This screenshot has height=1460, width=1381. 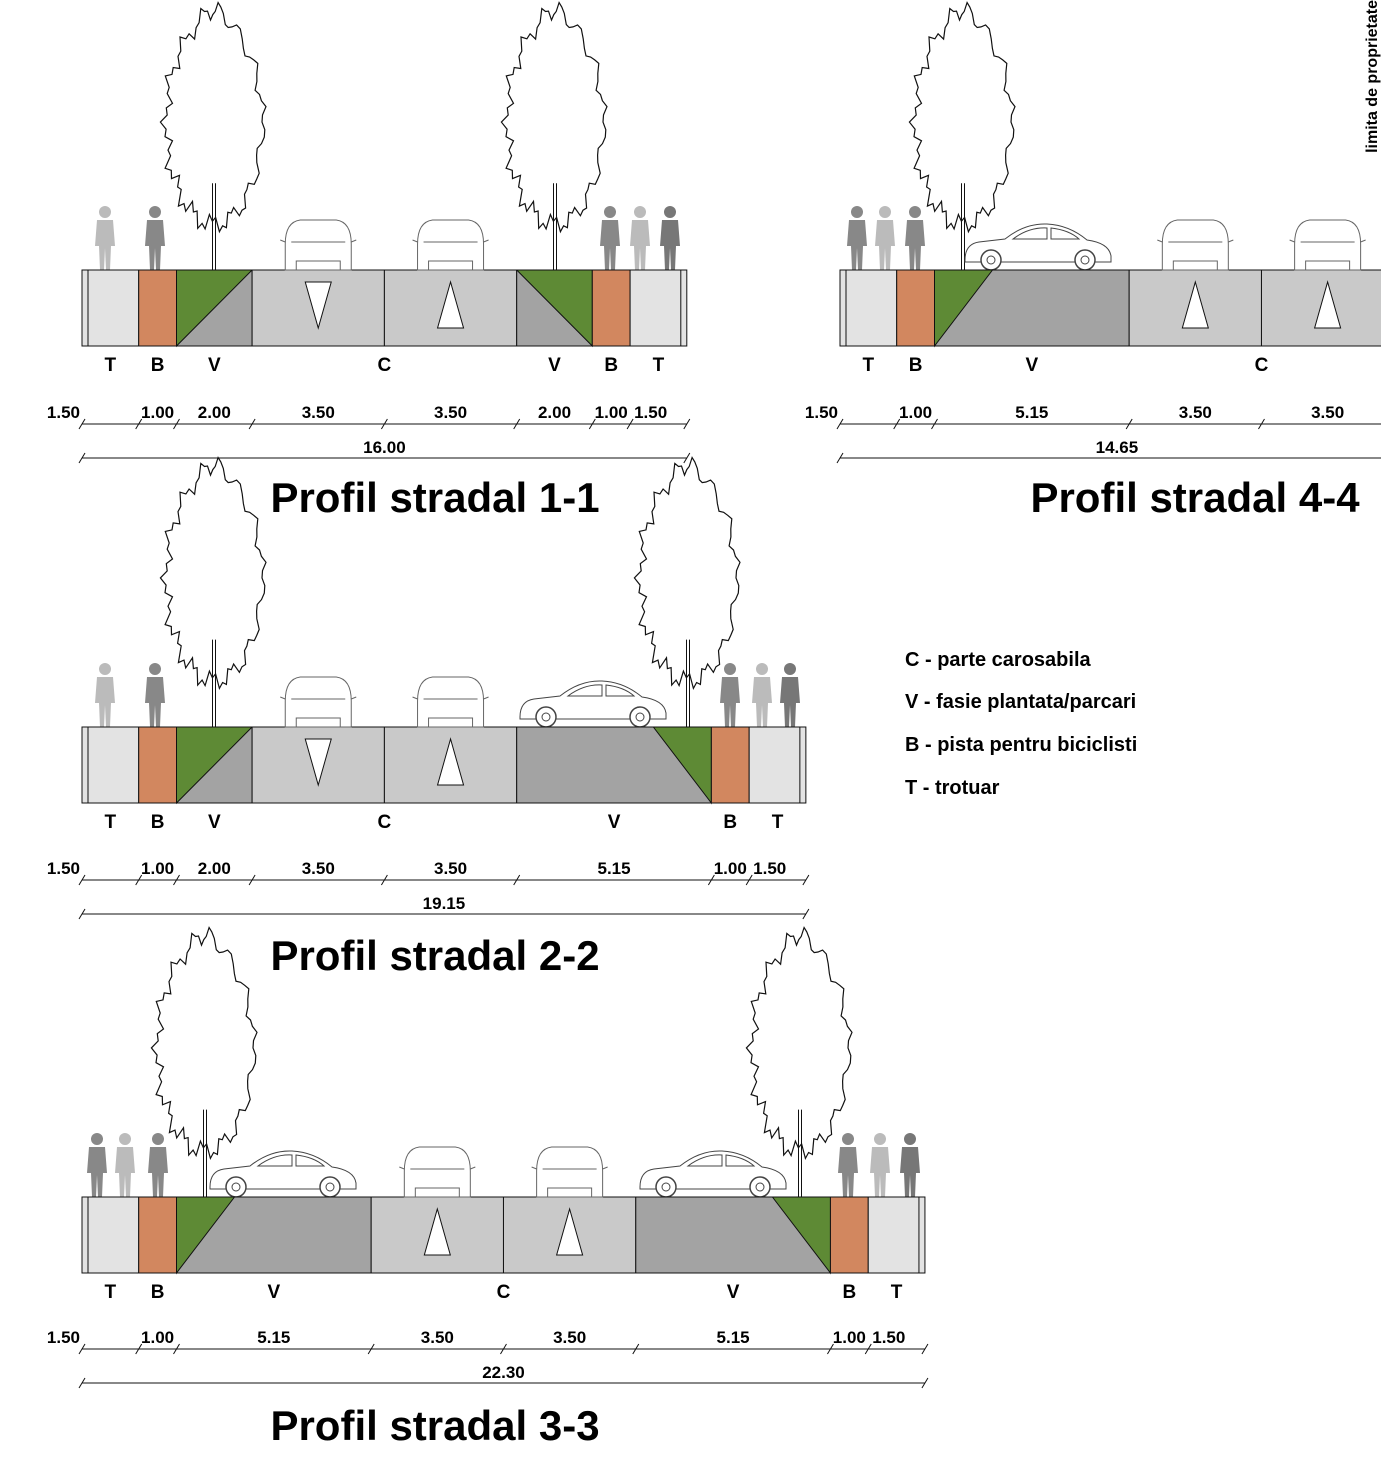 What do you see at coordinates (1195, 497) in the screenshot?
I see `profile-title: Profil stradal 4-4` at bounding box center [1195, 497].